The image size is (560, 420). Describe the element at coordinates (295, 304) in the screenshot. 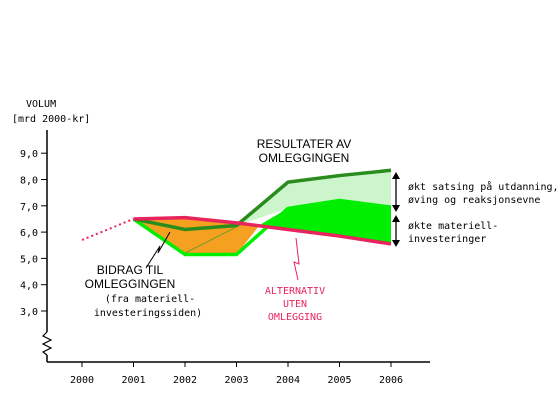

I see `alternativ-label-line2: UTEN` at that location.